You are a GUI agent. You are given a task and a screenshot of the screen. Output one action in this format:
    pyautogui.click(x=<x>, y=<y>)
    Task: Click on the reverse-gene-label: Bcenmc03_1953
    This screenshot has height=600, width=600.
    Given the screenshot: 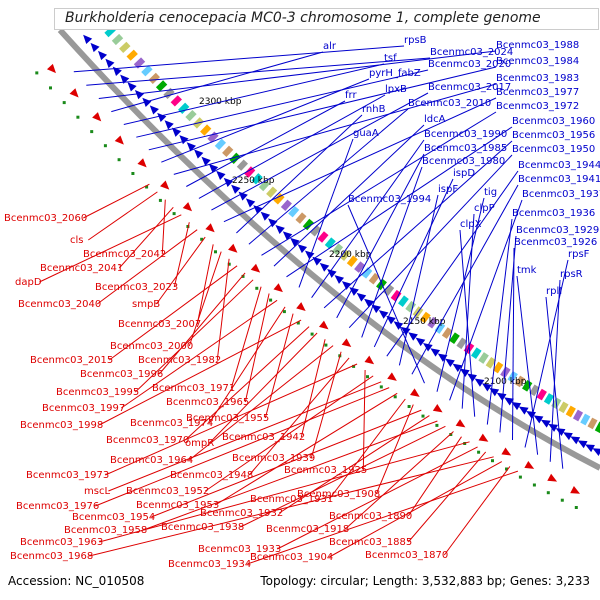 What is the action you would take?
    pyautogui.click(x=177, y=505)
    